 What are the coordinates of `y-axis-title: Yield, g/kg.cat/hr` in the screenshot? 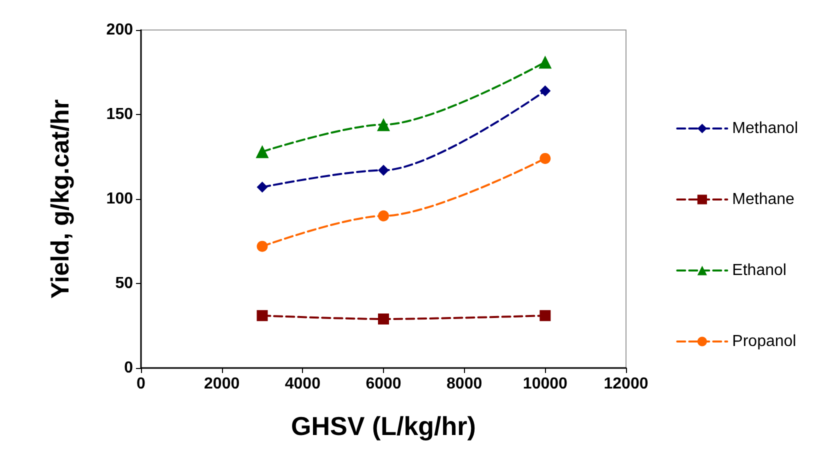 It's located at (60, 199).